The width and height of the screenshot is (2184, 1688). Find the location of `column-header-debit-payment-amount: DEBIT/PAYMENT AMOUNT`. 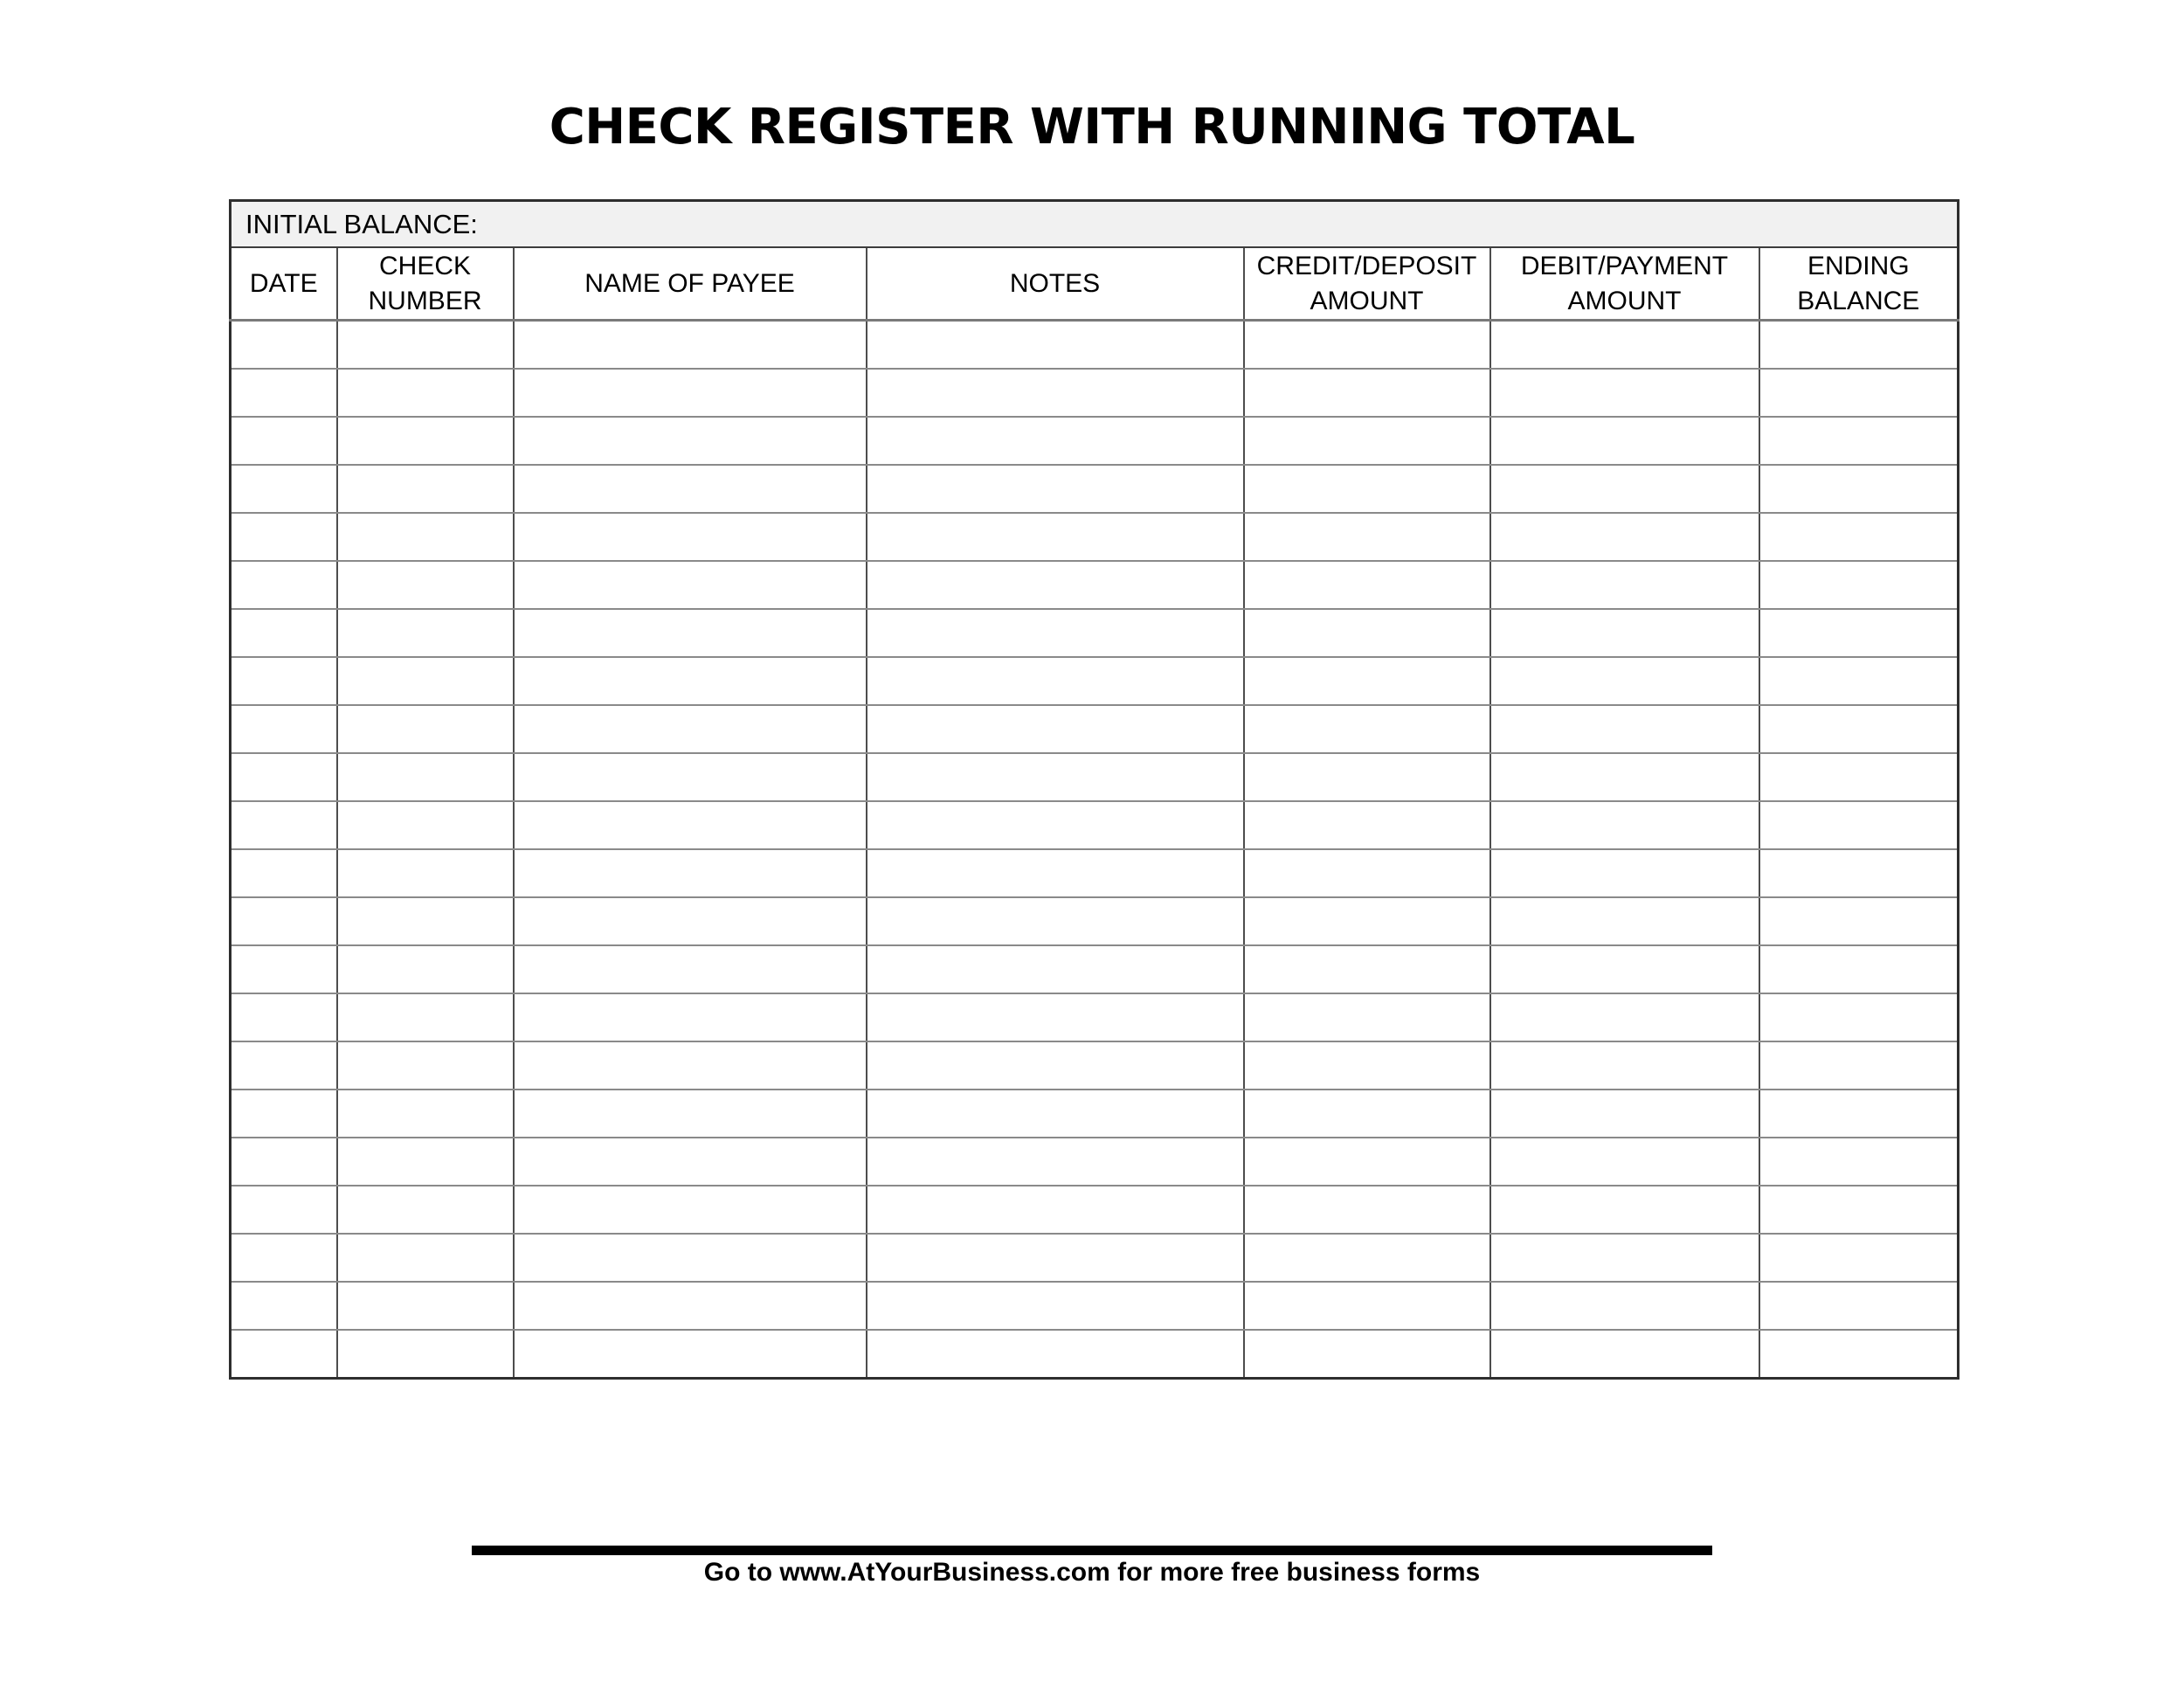

column-header-debit-payment-amount: DEBIT/PAYMENT AMOUNT is located at coordinates (1624, 284).